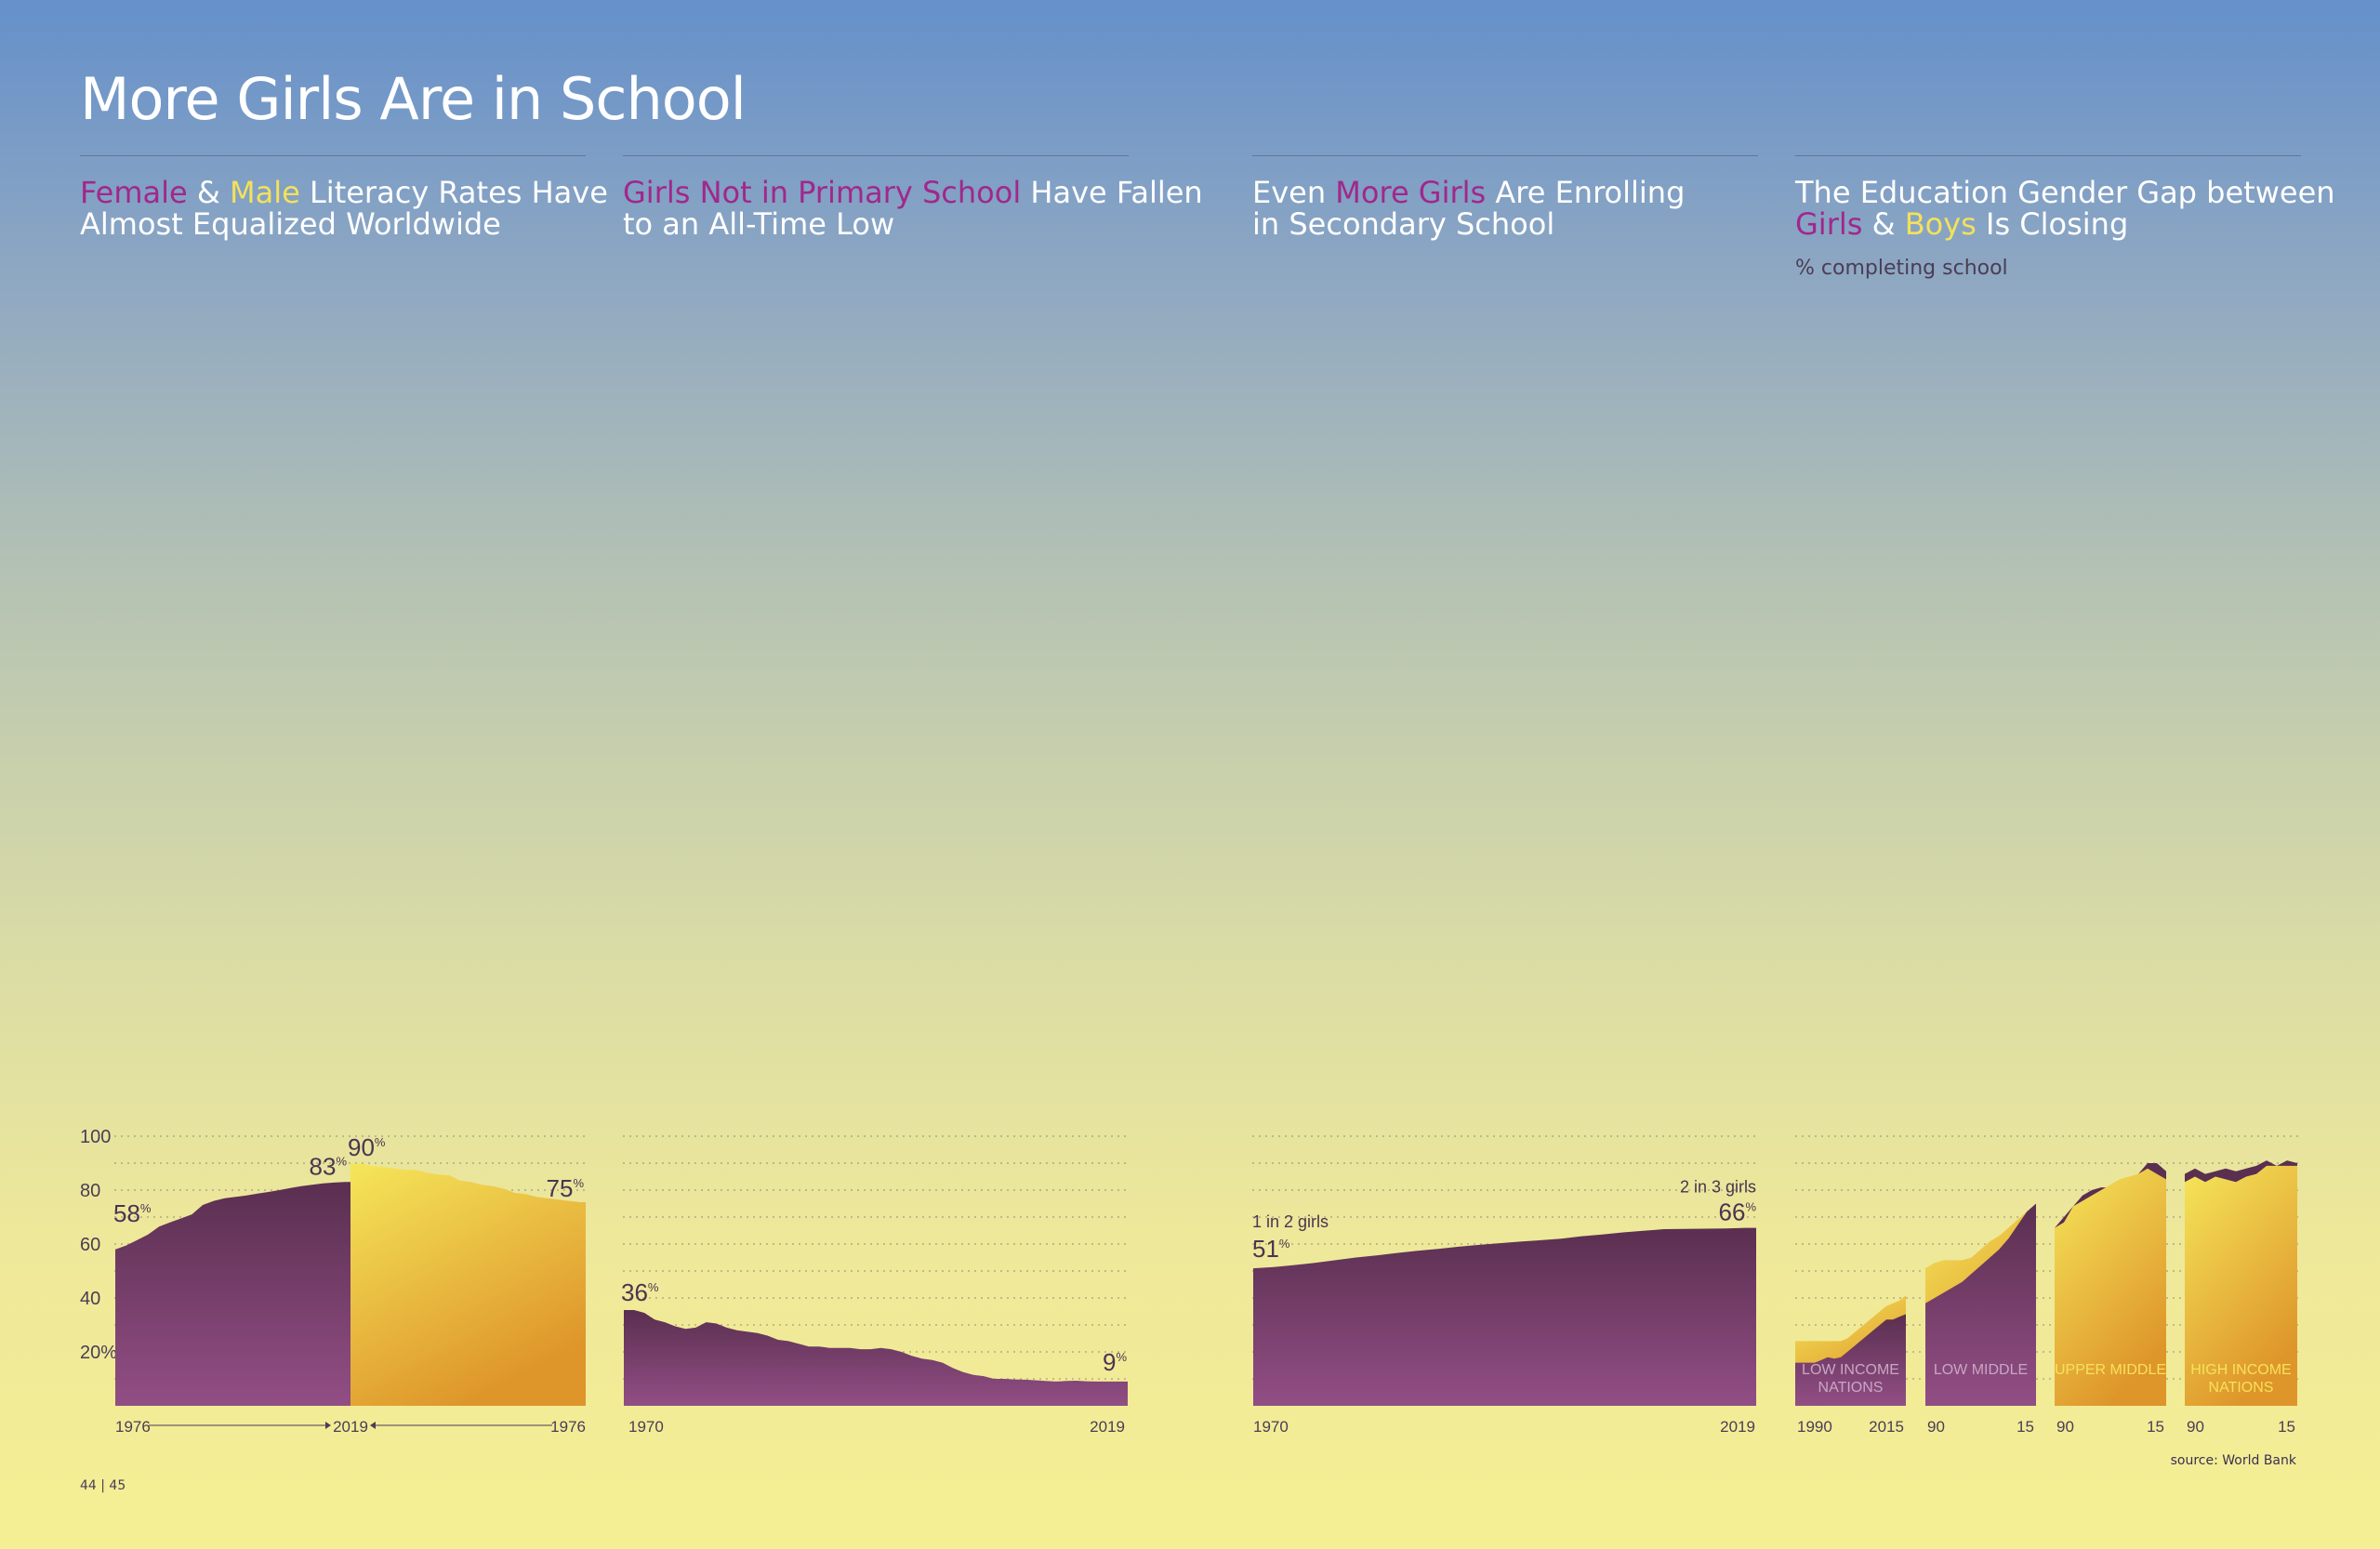 The height and width of the screenshot is (1549, 2380). What do you see at coordinates (453, 192) in the screenshot?
I see `literacy-heading-rest: Literacy Rates Have` at bounding box center [453, 192].